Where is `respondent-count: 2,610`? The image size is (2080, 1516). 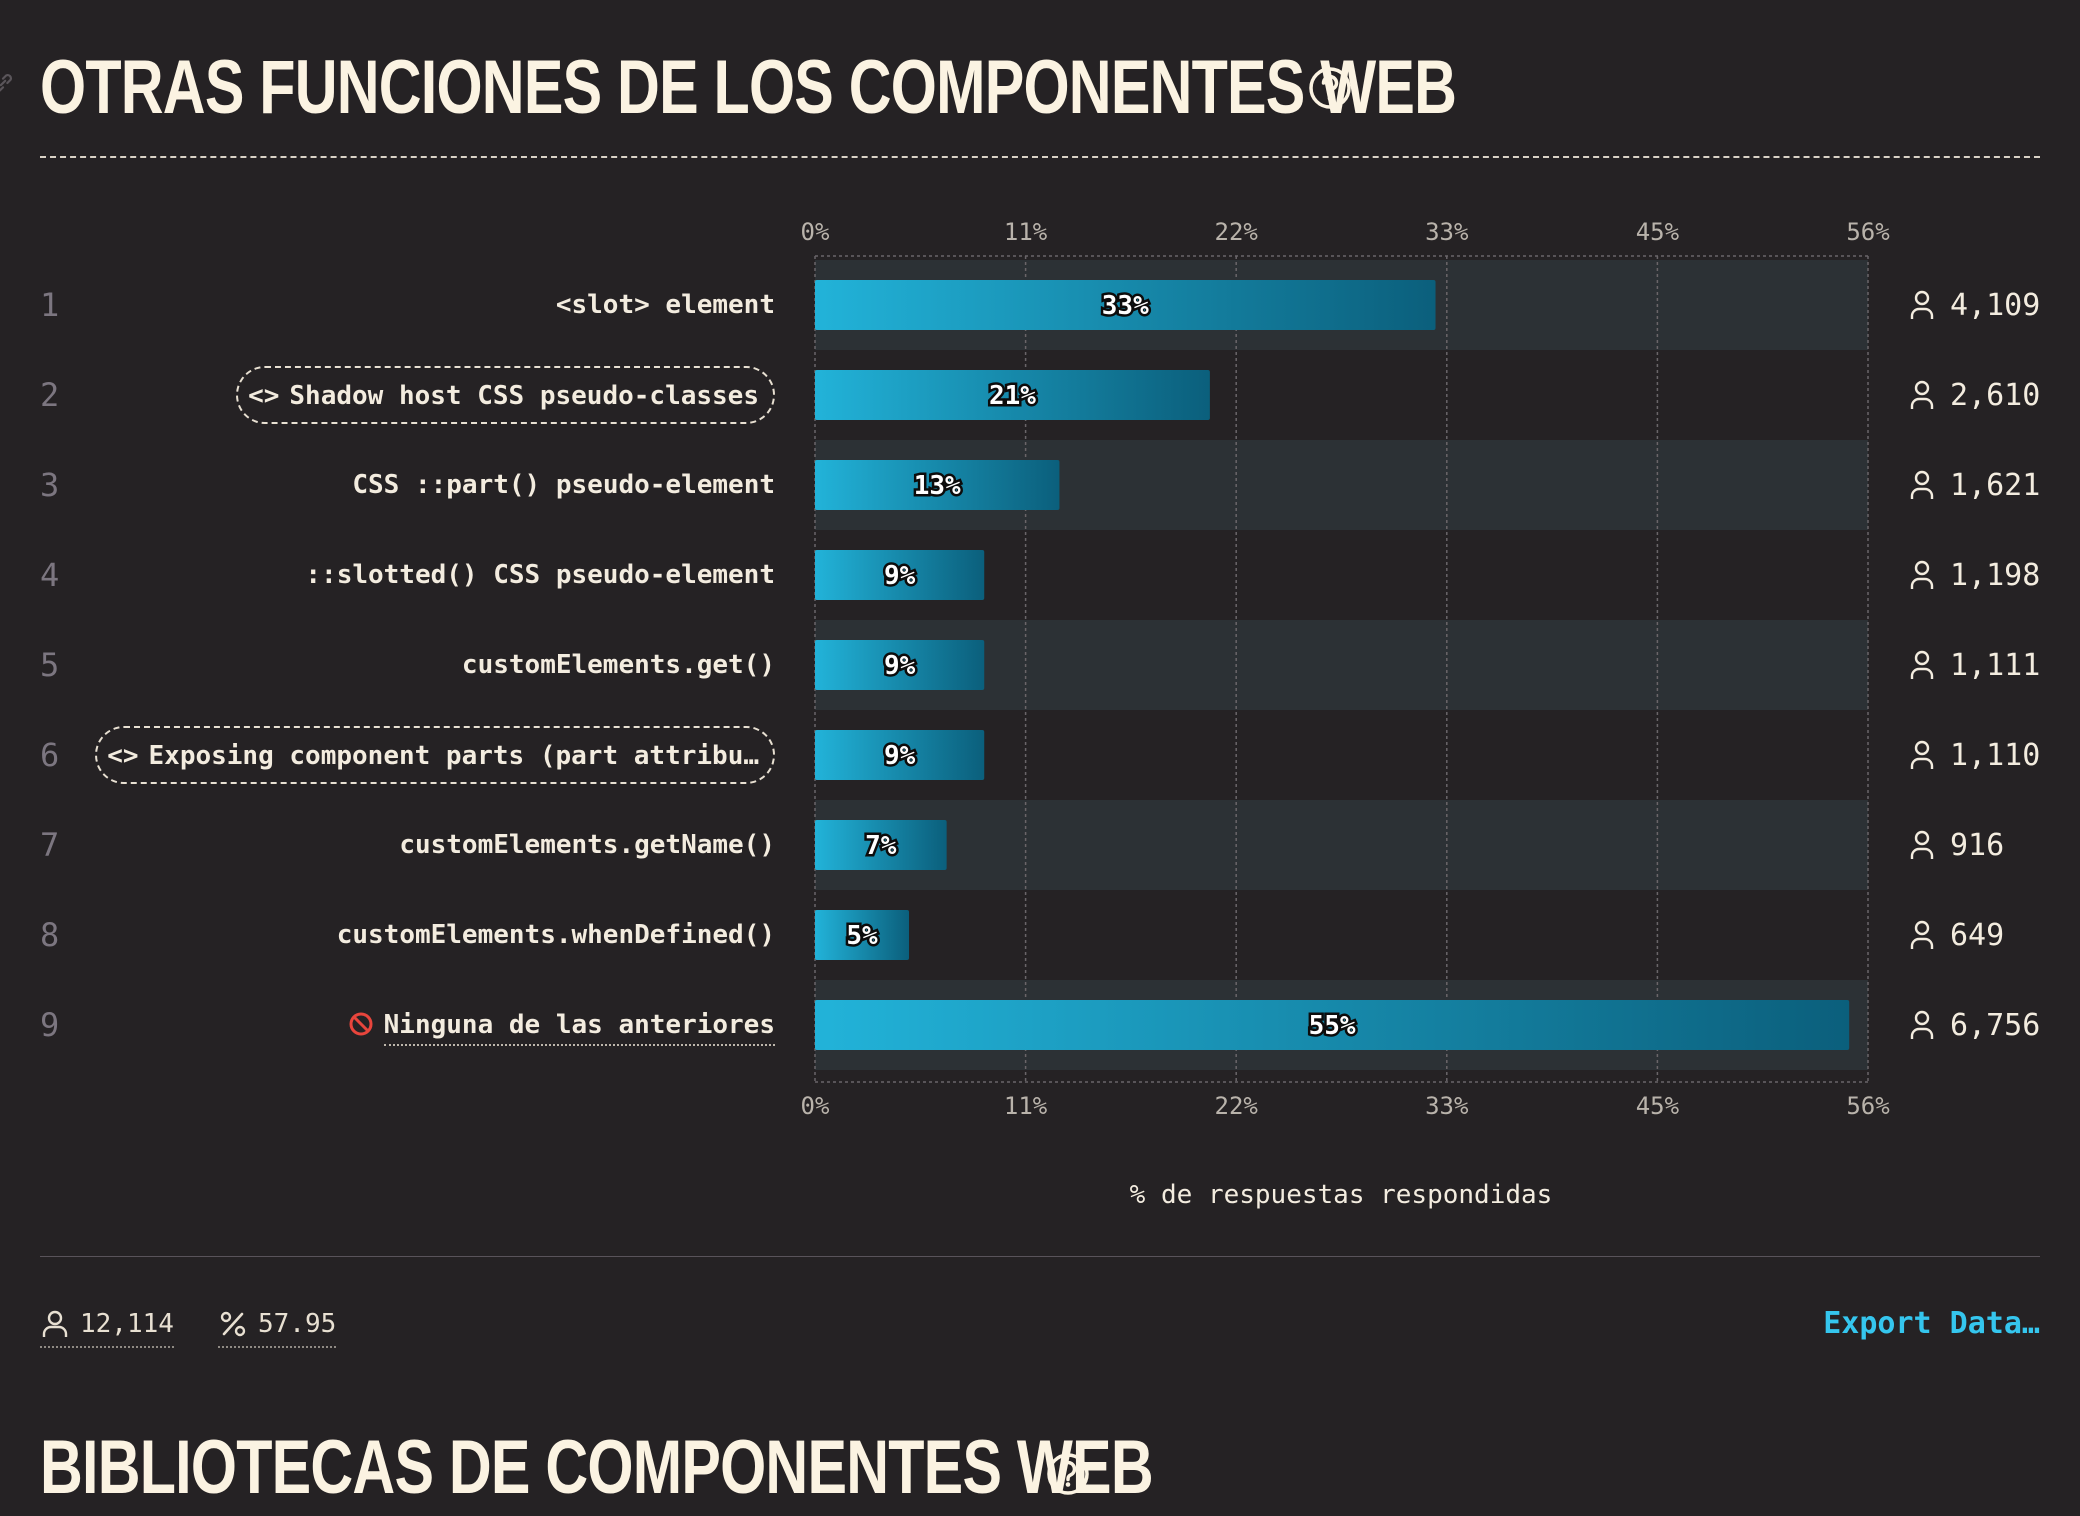 respondent-count: 2,610 is located at coordinates (1995, 395).